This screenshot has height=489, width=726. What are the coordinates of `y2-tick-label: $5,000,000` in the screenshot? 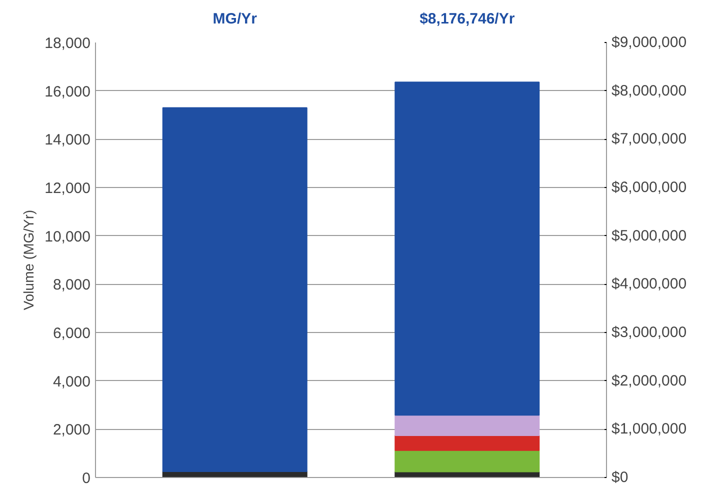 It's located at (649, 235).